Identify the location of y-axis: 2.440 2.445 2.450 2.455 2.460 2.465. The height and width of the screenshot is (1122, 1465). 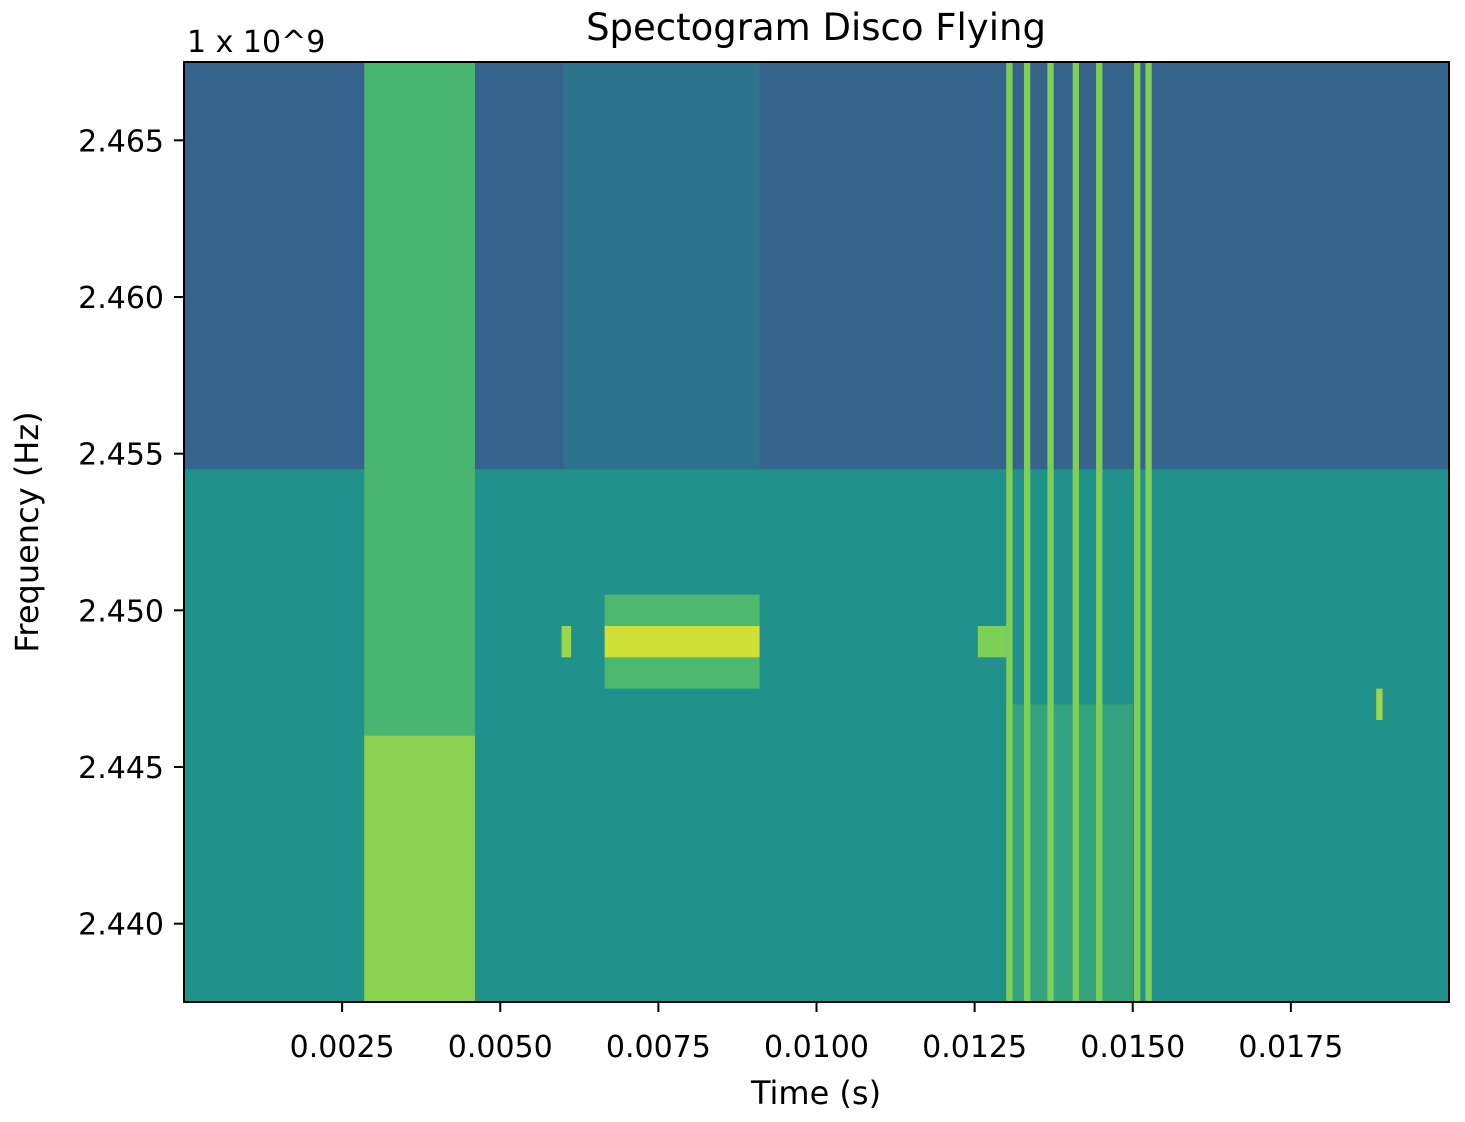
(131, 533).